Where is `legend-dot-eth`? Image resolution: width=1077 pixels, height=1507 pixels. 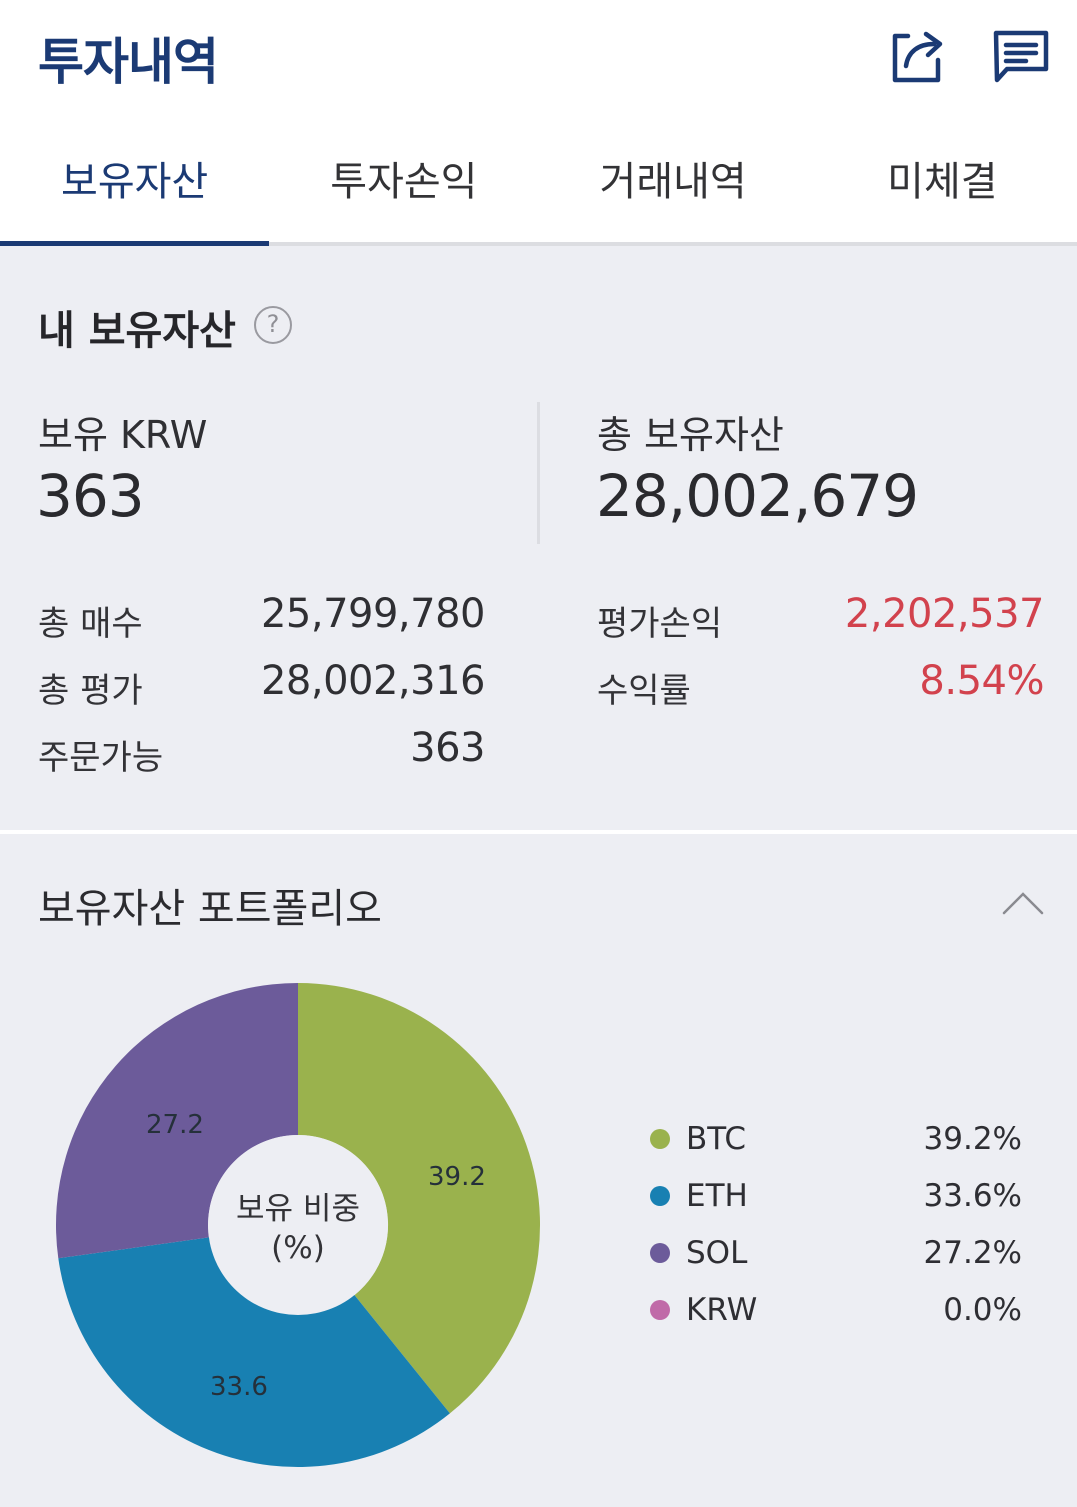
legend-dot-eth is located at coordinates (660, 1195).